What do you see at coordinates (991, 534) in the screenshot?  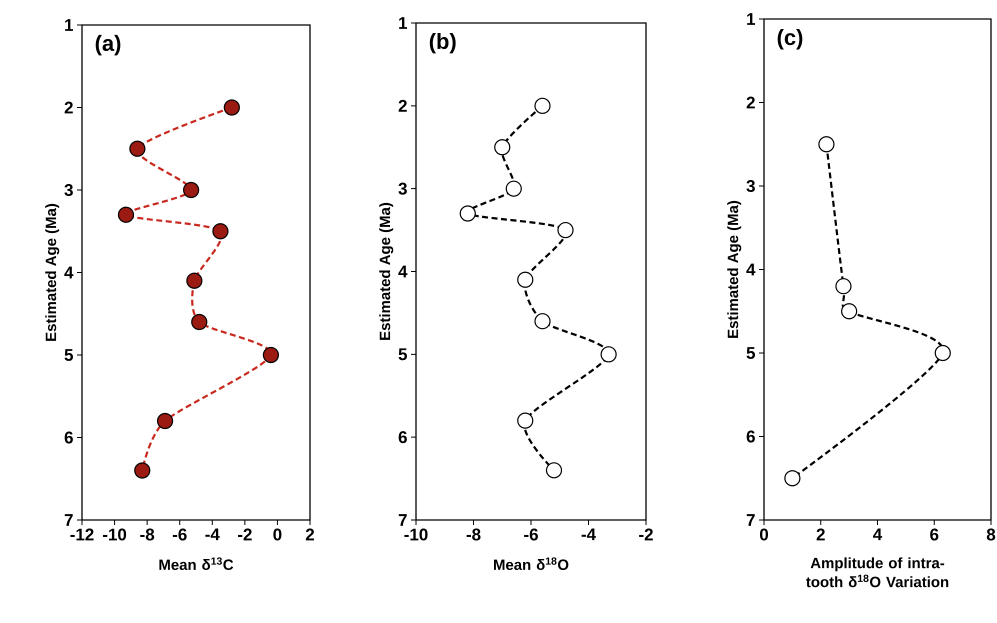 I see `x-tick-label: 8` at bounding box center [991, 534].